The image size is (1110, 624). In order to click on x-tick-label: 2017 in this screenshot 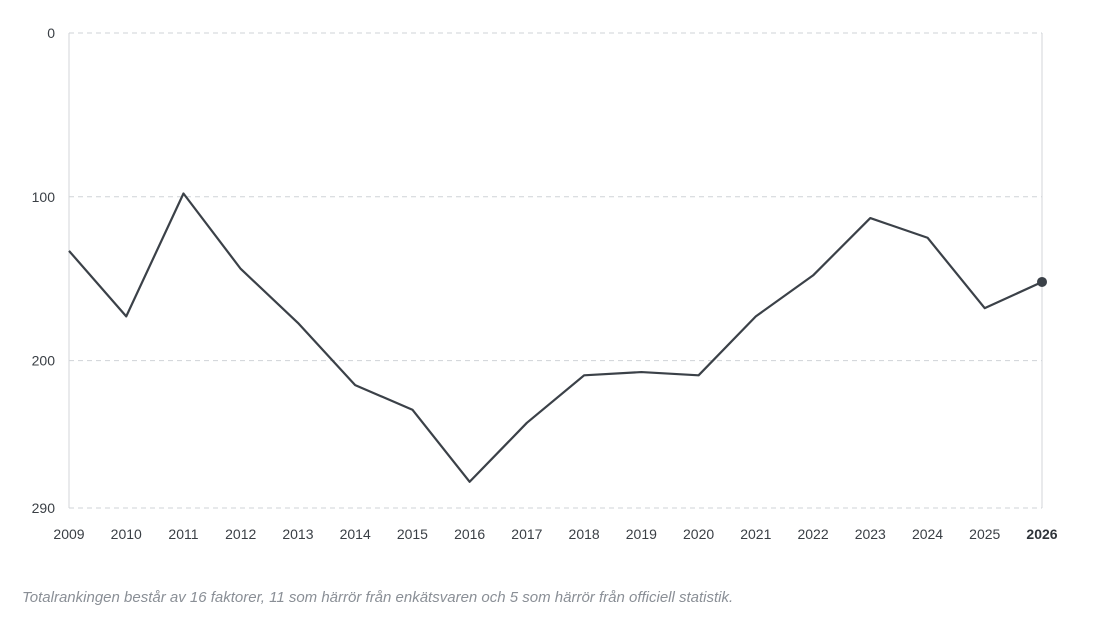, I will do `click(526, 534)`.